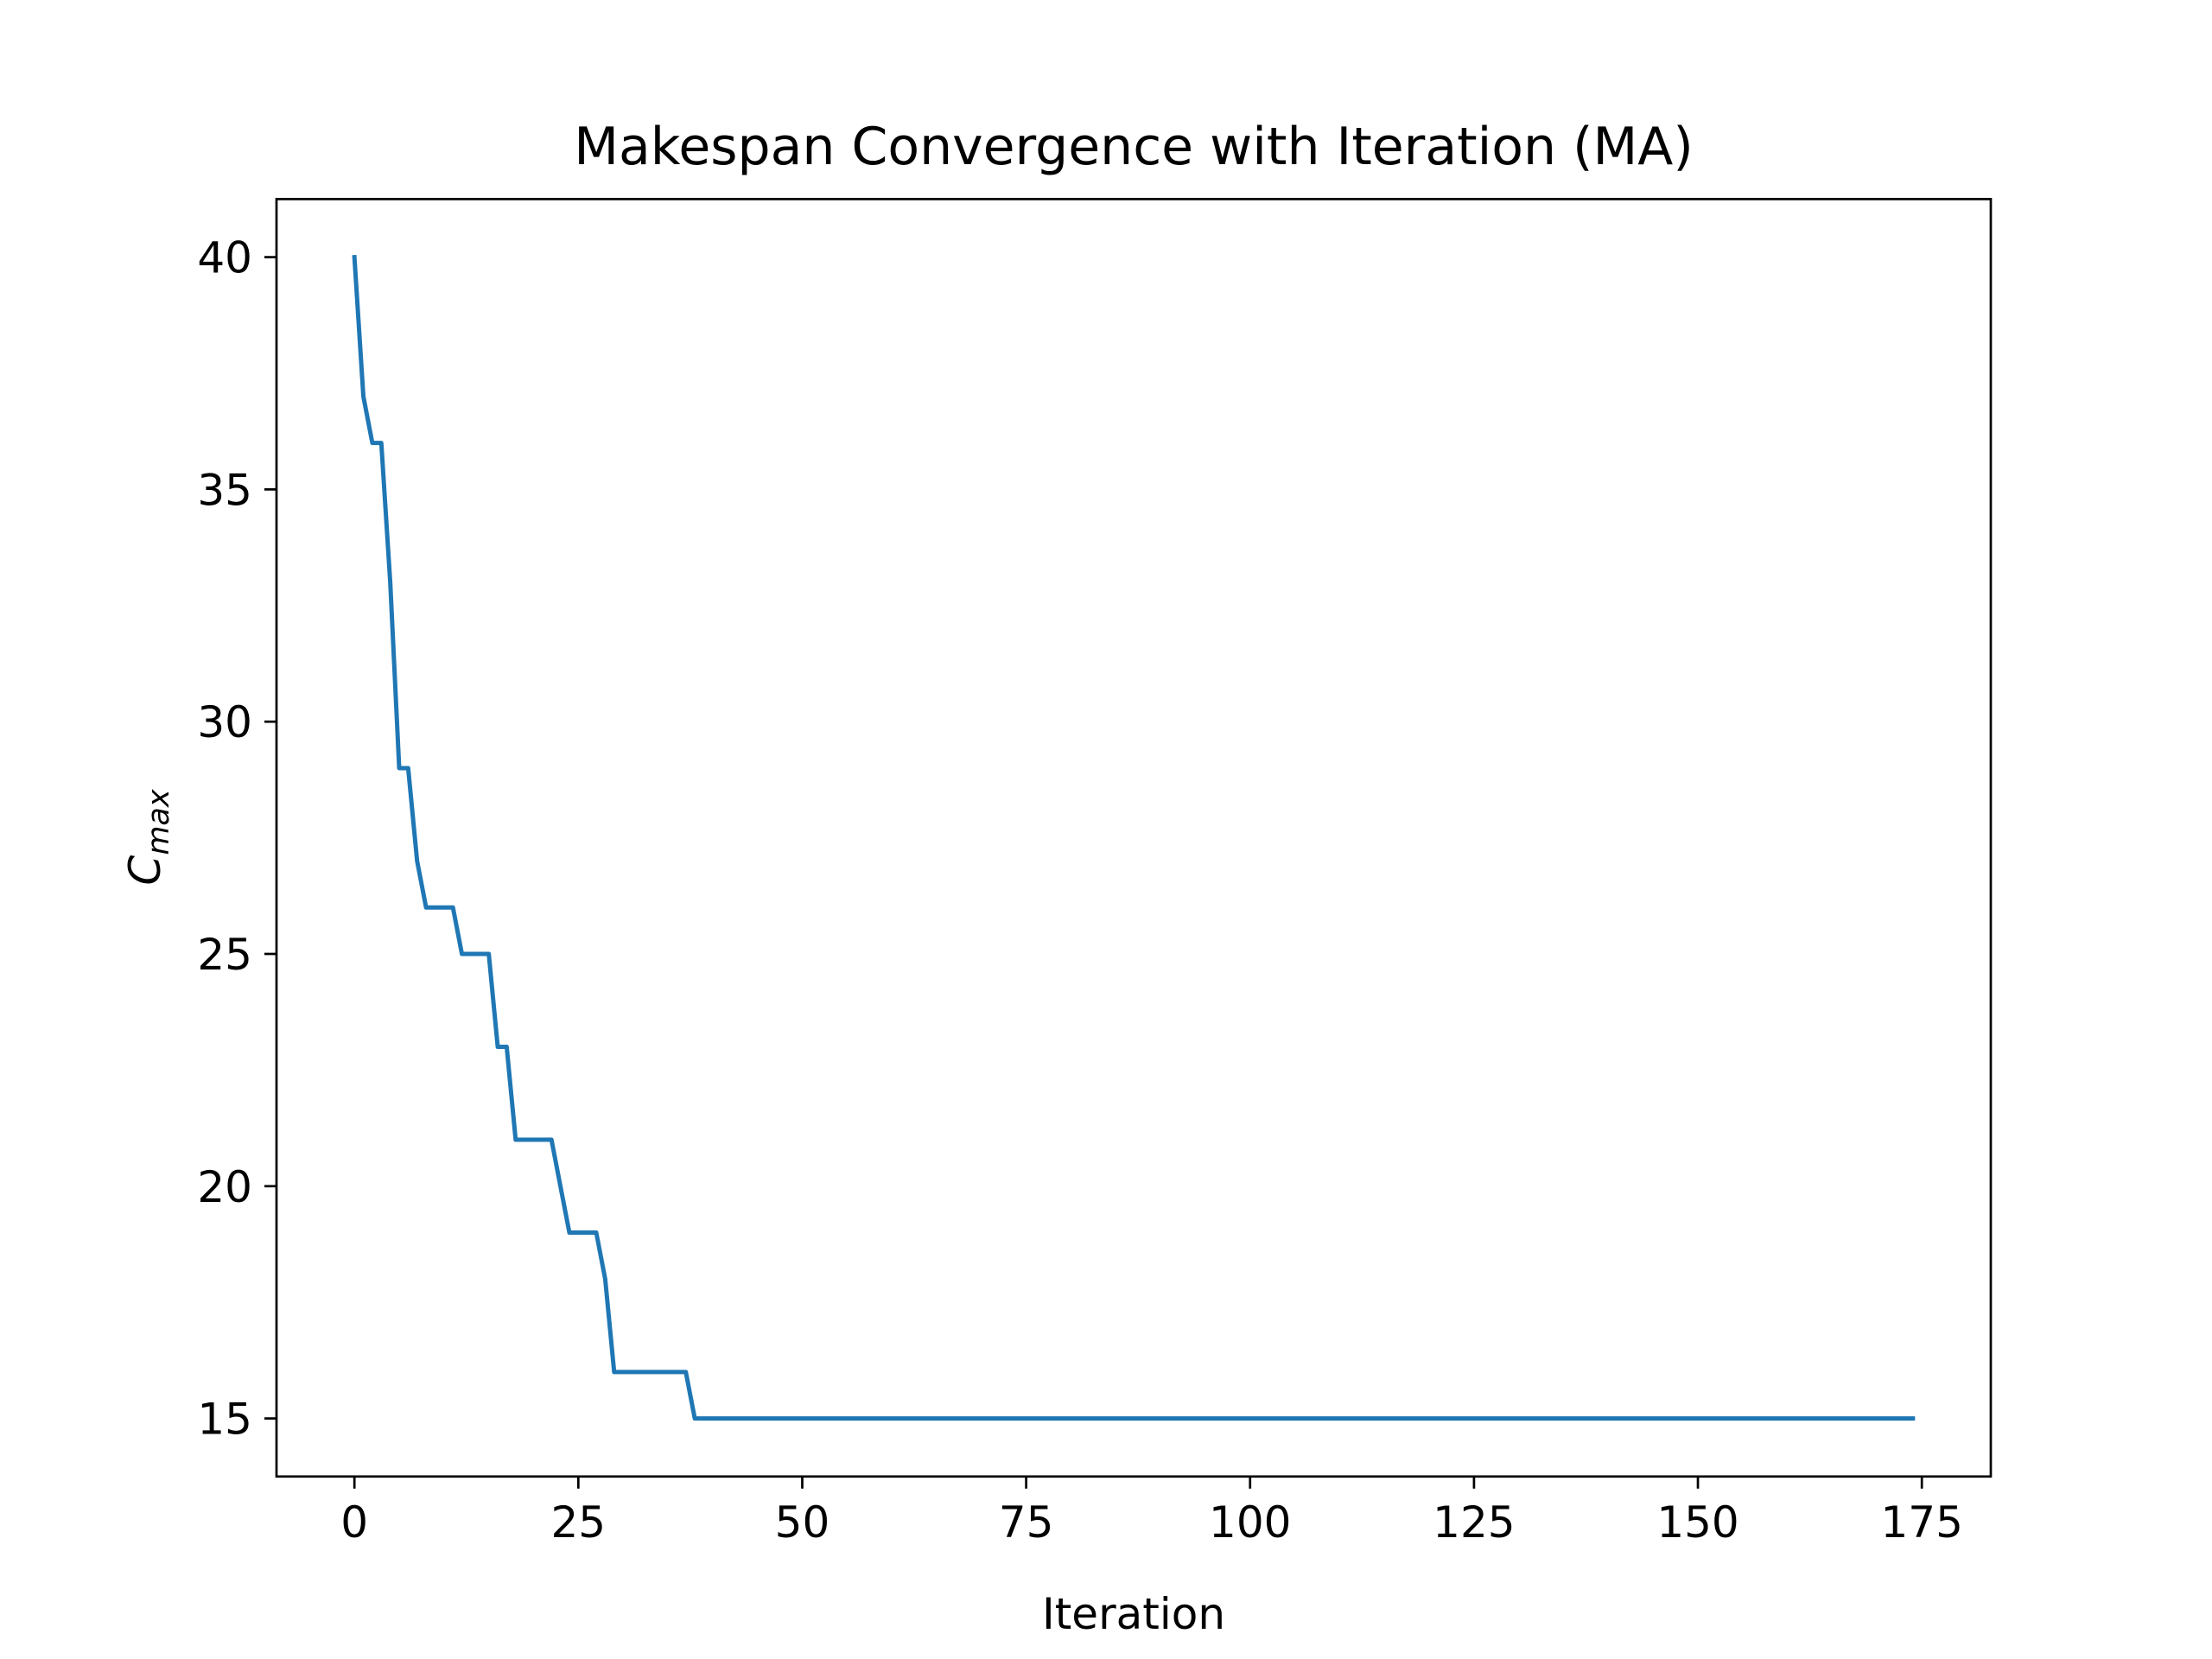 The height and width of the screenshot is (1659, 2212). I want to click on chart-title: Makespan Convergence with Iteration (MA), so click(1134, 147).